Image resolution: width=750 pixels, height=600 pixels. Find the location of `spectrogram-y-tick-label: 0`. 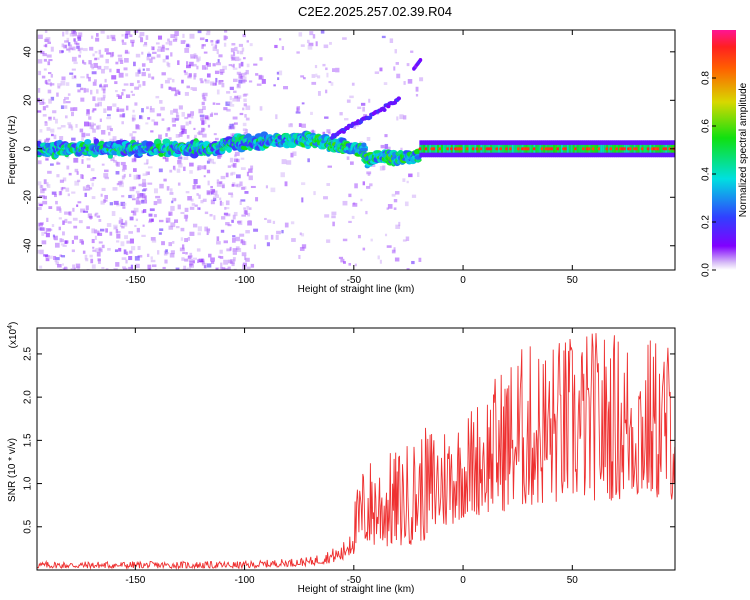

spectrogram-y-tick-label: 0 is located at coordinates (28, 149).